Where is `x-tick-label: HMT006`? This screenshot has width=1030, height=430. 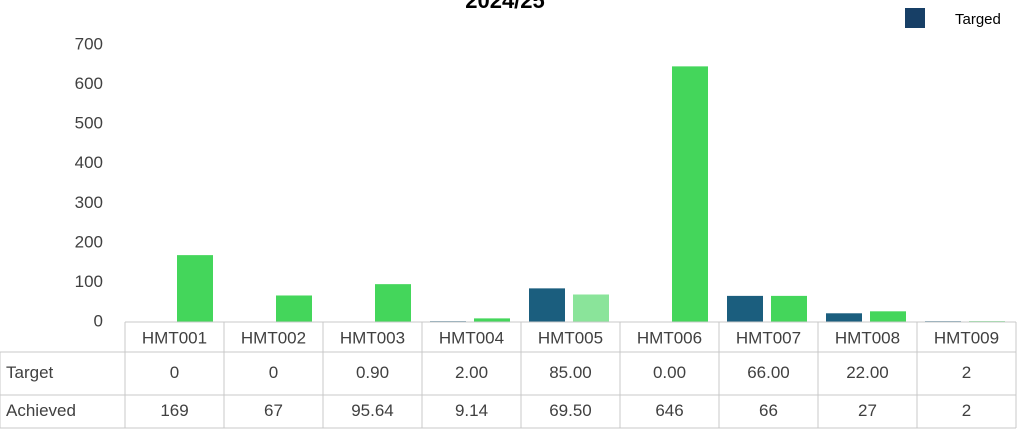
x-tick-label: HMT006 is located at coordinates (669, 337).